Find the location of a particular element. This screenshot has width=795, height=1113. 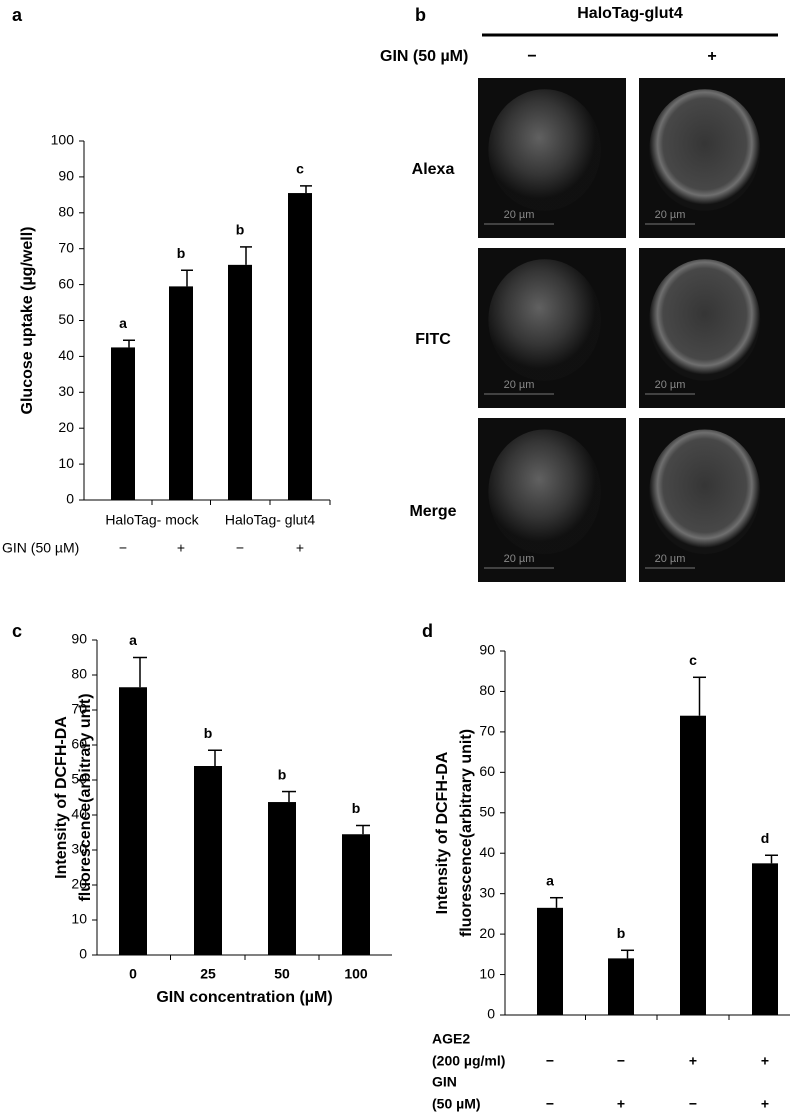

significance-letter: d is located at coordinates (765, 838).